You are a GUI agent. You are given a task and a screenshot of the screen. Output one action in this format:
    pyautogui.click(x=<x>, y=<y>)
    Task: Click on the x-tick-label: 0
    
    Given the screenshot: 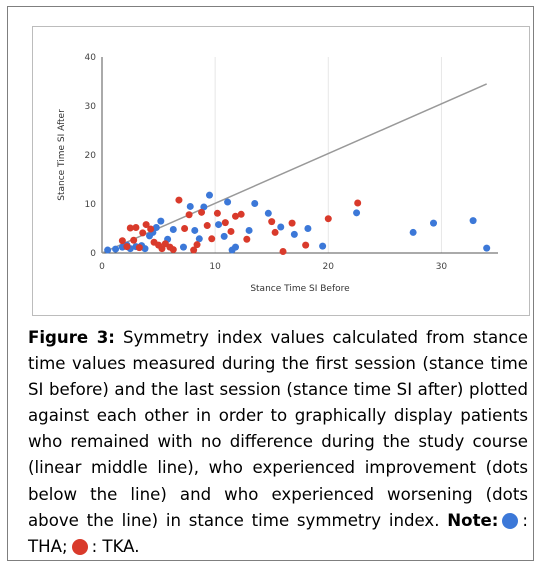 What is the action you would take?
    pyautogui.click(x=102, y=267)
    